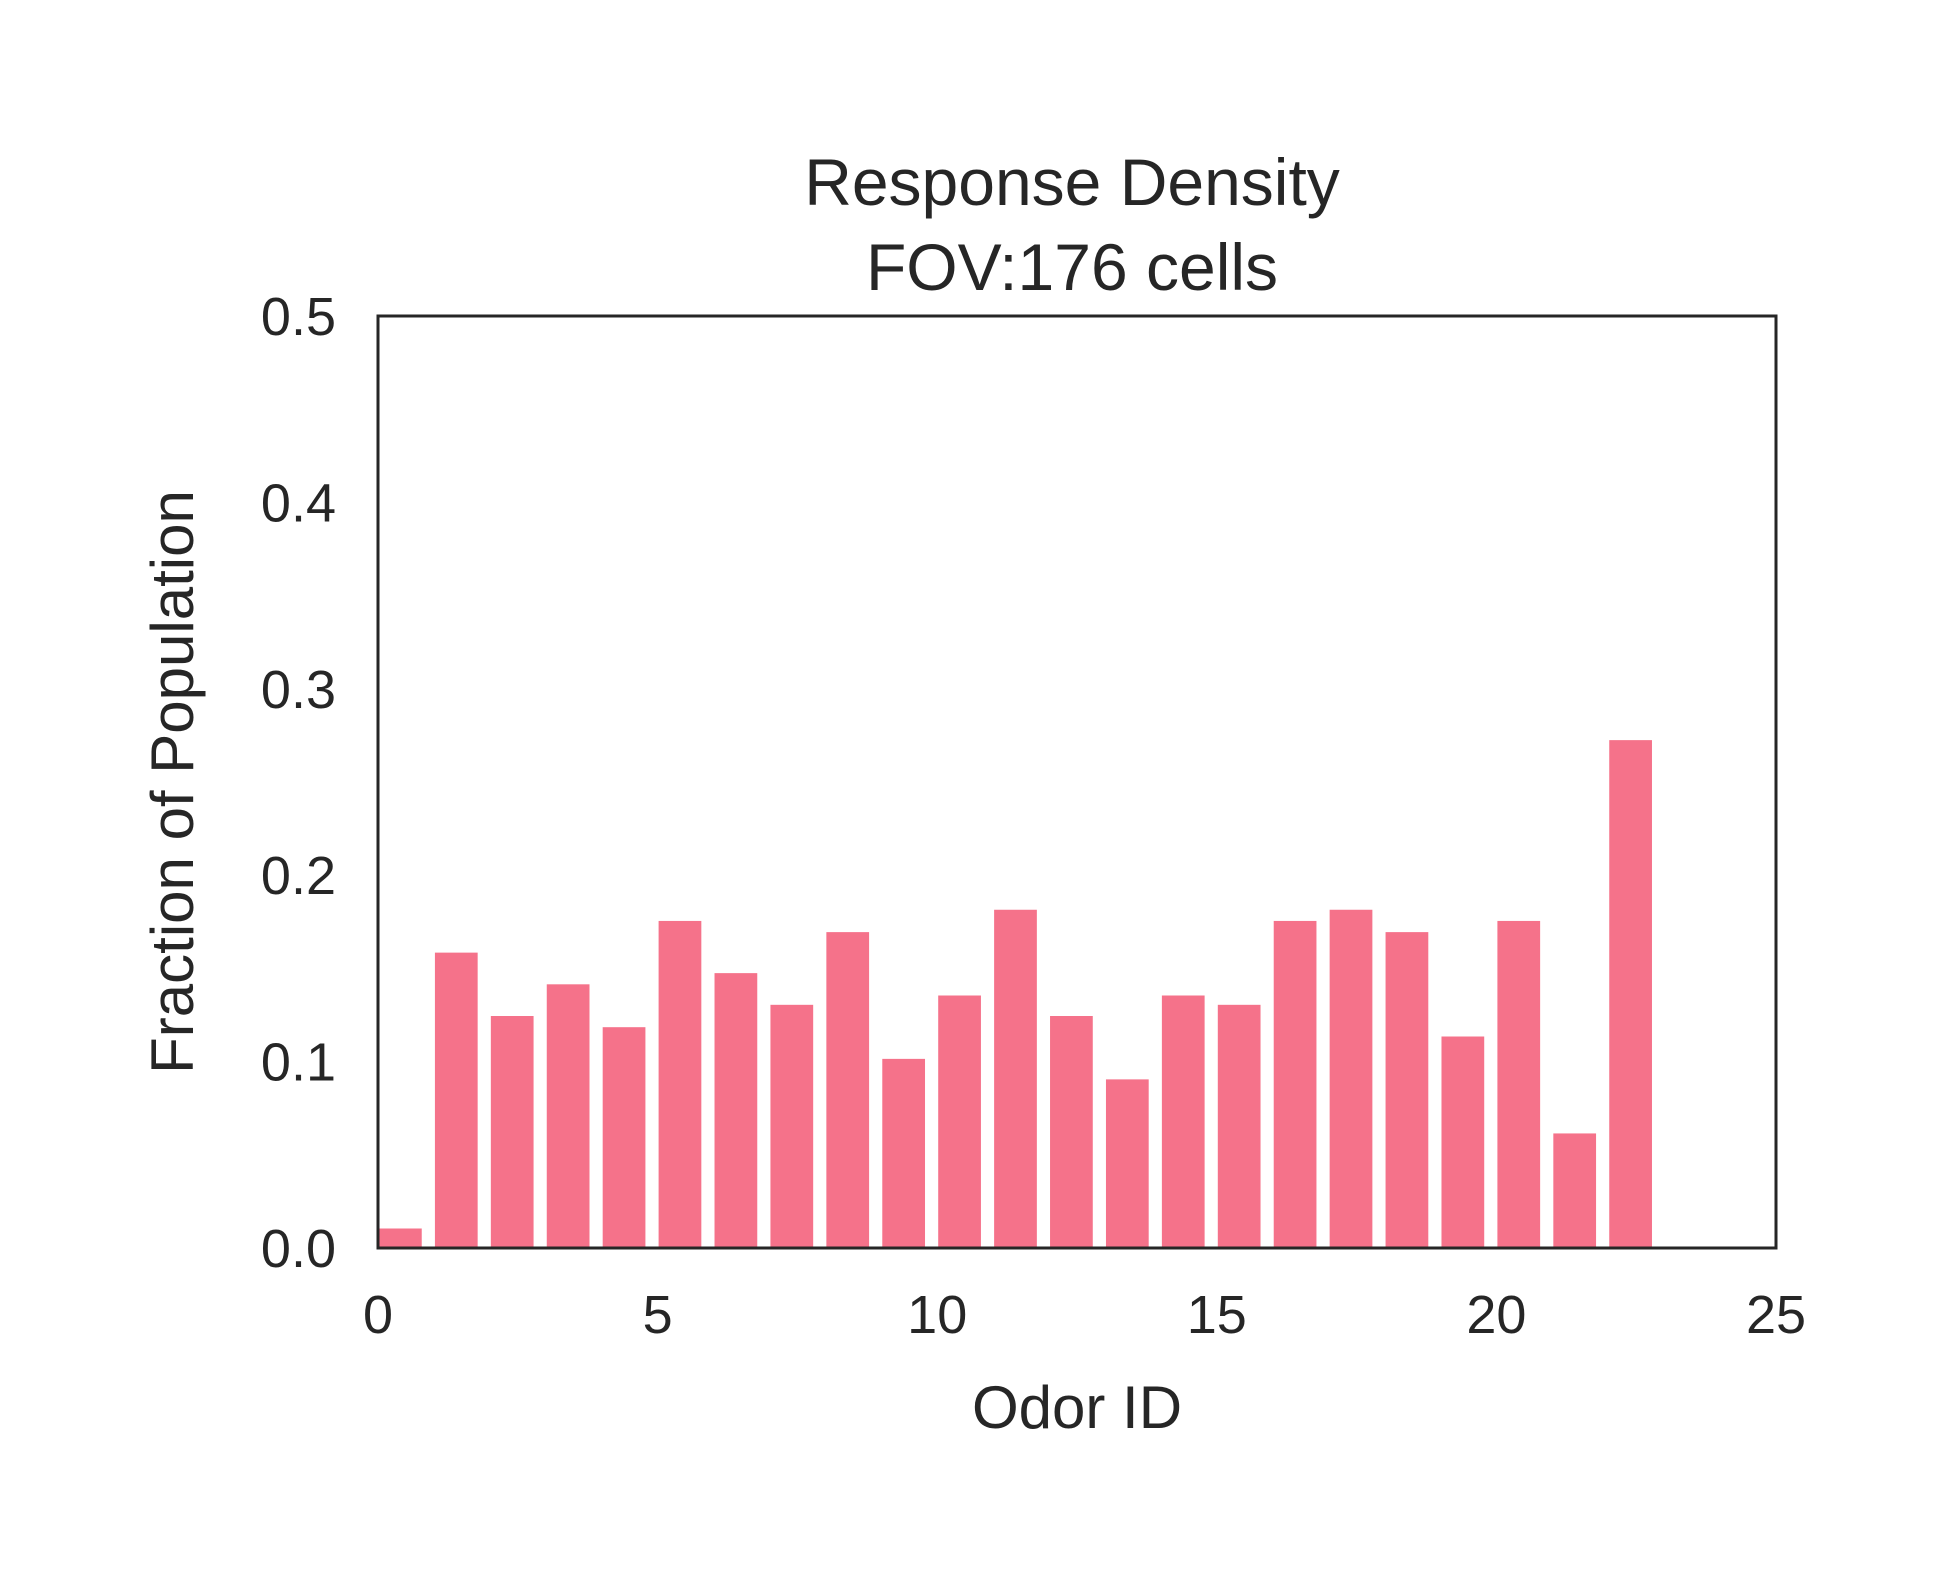  What do you see at coordinates (1077, 1407) in the screenshot?
I see `x-axis-label: Odor ID` at bounding box center [1077, 1407].